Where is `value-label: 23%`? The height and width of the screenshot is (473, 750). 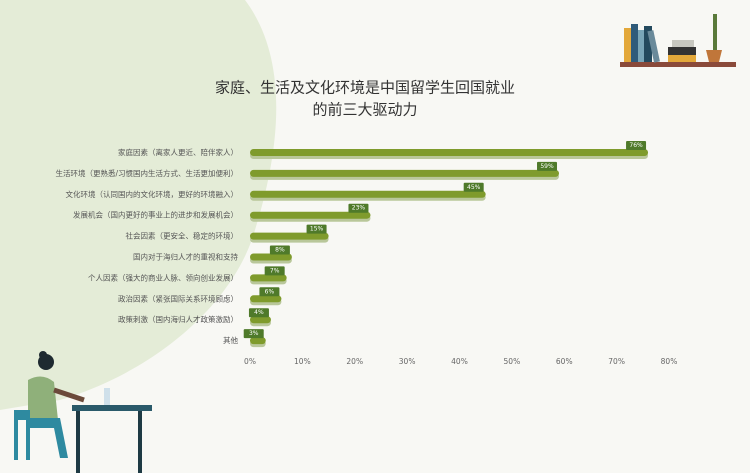
value-label: 23% is located at coordinates (359, 208).